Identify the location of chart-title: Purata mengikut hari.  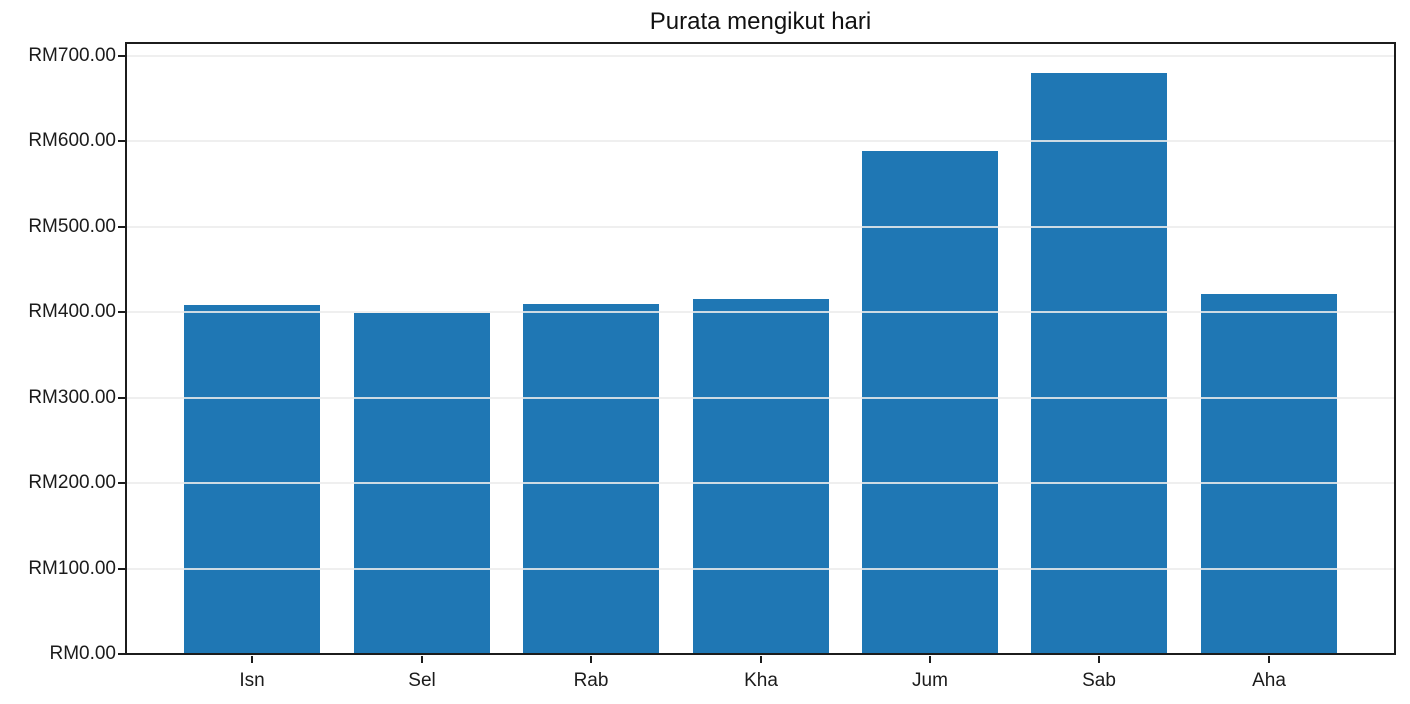
(760, 21).